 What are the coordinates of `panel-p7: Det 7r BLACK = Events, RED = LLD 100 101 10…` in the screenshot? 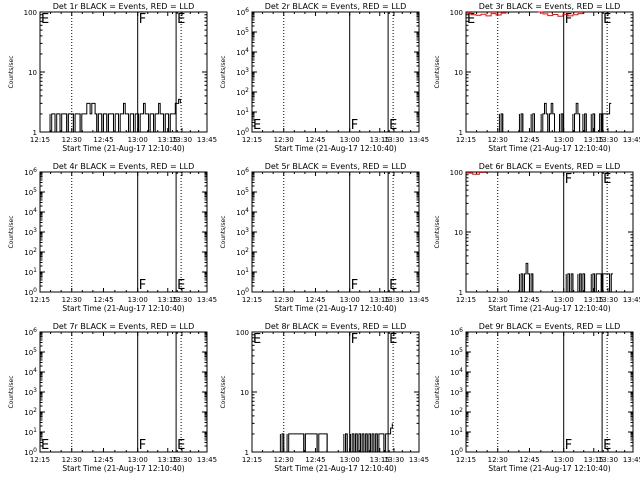 It's located at (112, 397).